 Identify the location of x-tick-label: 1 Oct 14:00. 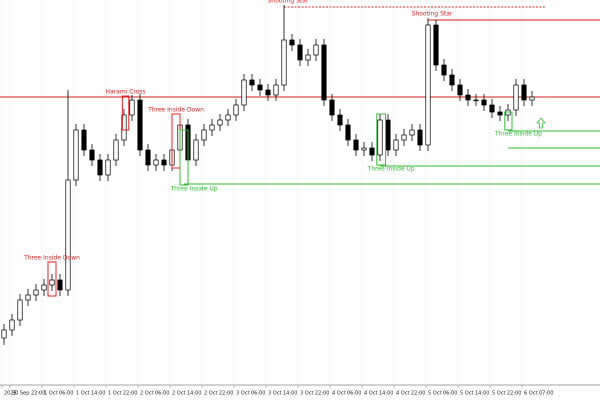
(90, 394).